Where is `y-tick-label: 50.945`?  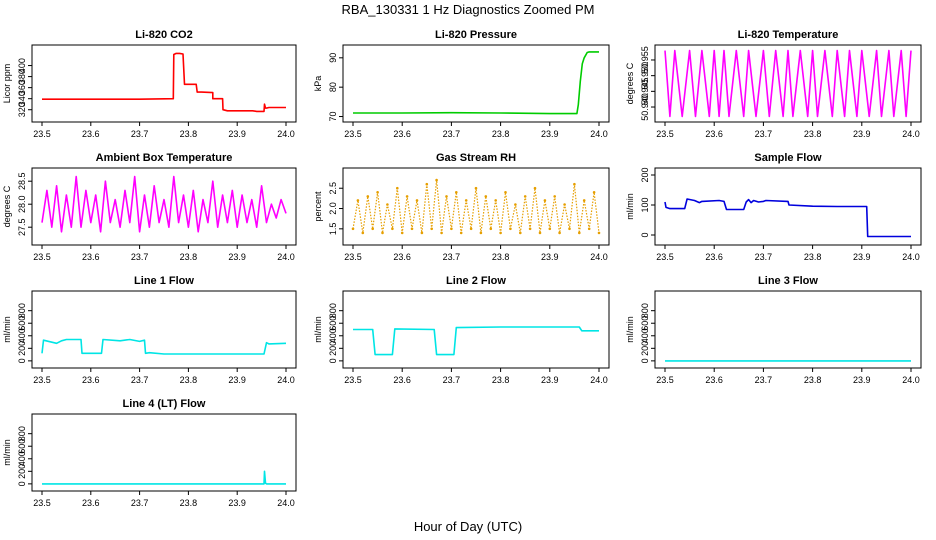
y-tick-label: 50.945 is located at coordinates (645, 92).